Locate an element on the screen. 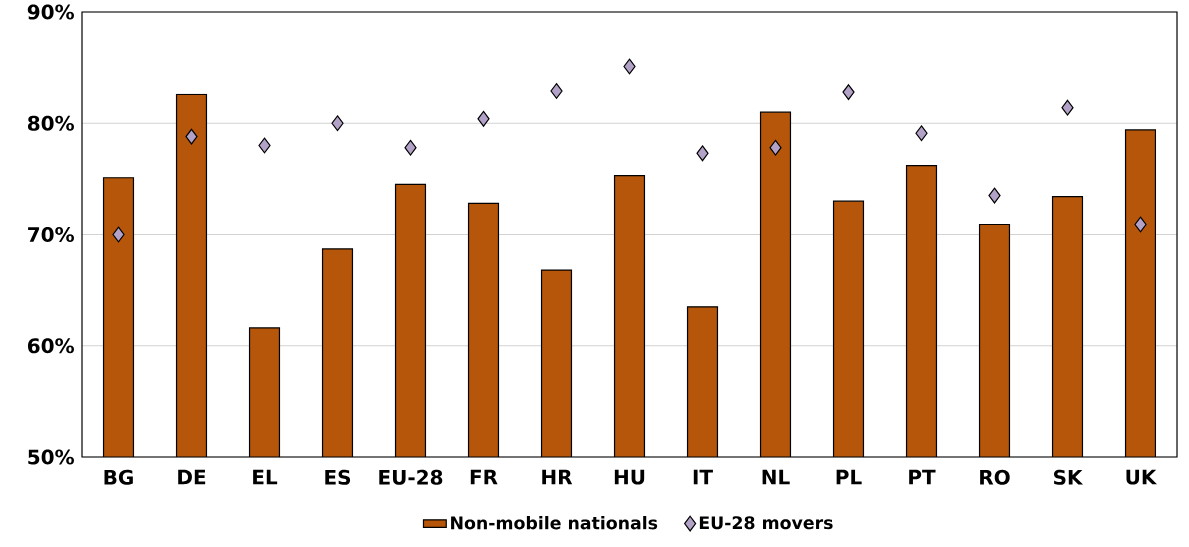 The height and width of the screenshot is (547, 1189). x-tick-label: PT is located at coordinates (922, 477).